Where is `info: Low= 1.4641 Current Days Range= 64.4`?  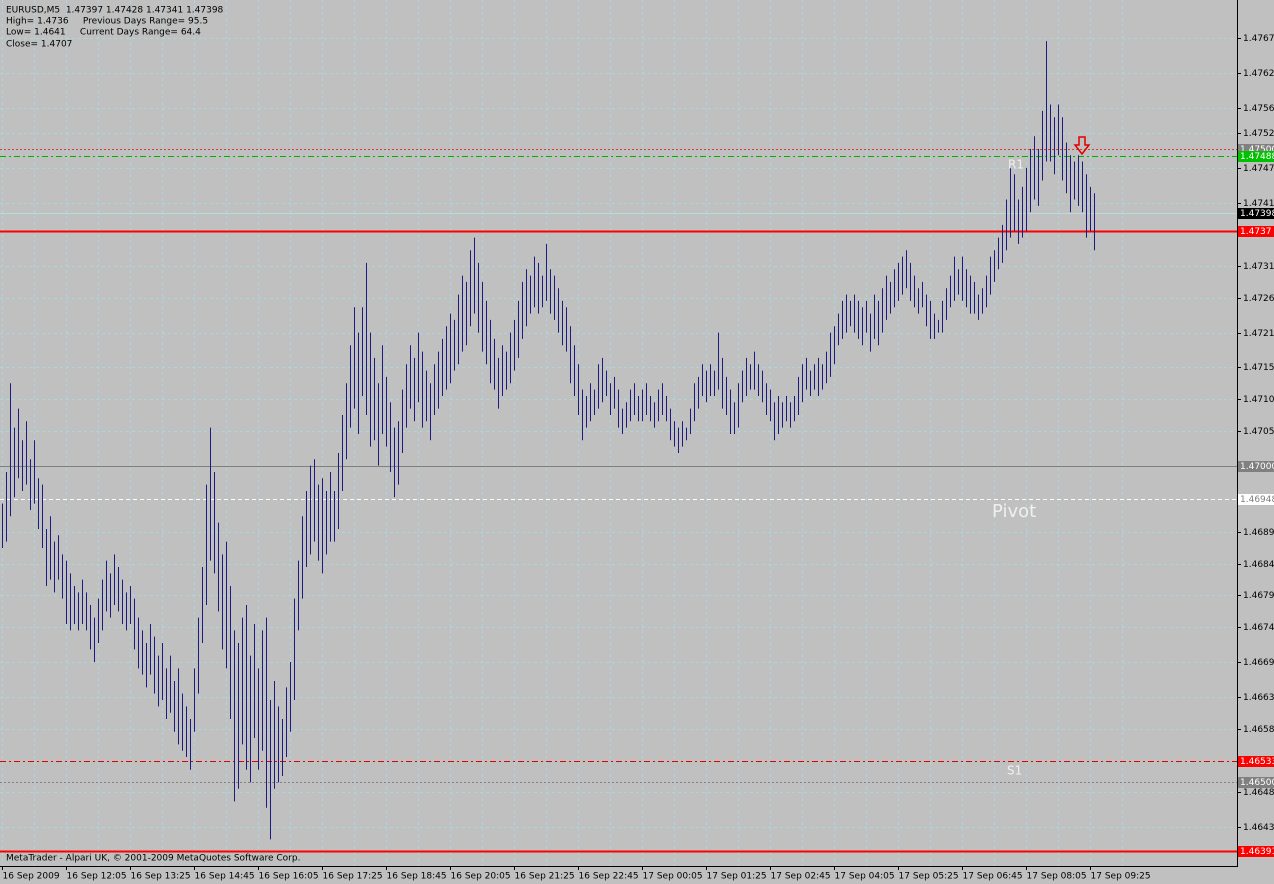
info: Low= 1.4641 Current Days Range= 64.4 is located at coordinates (103, 33).